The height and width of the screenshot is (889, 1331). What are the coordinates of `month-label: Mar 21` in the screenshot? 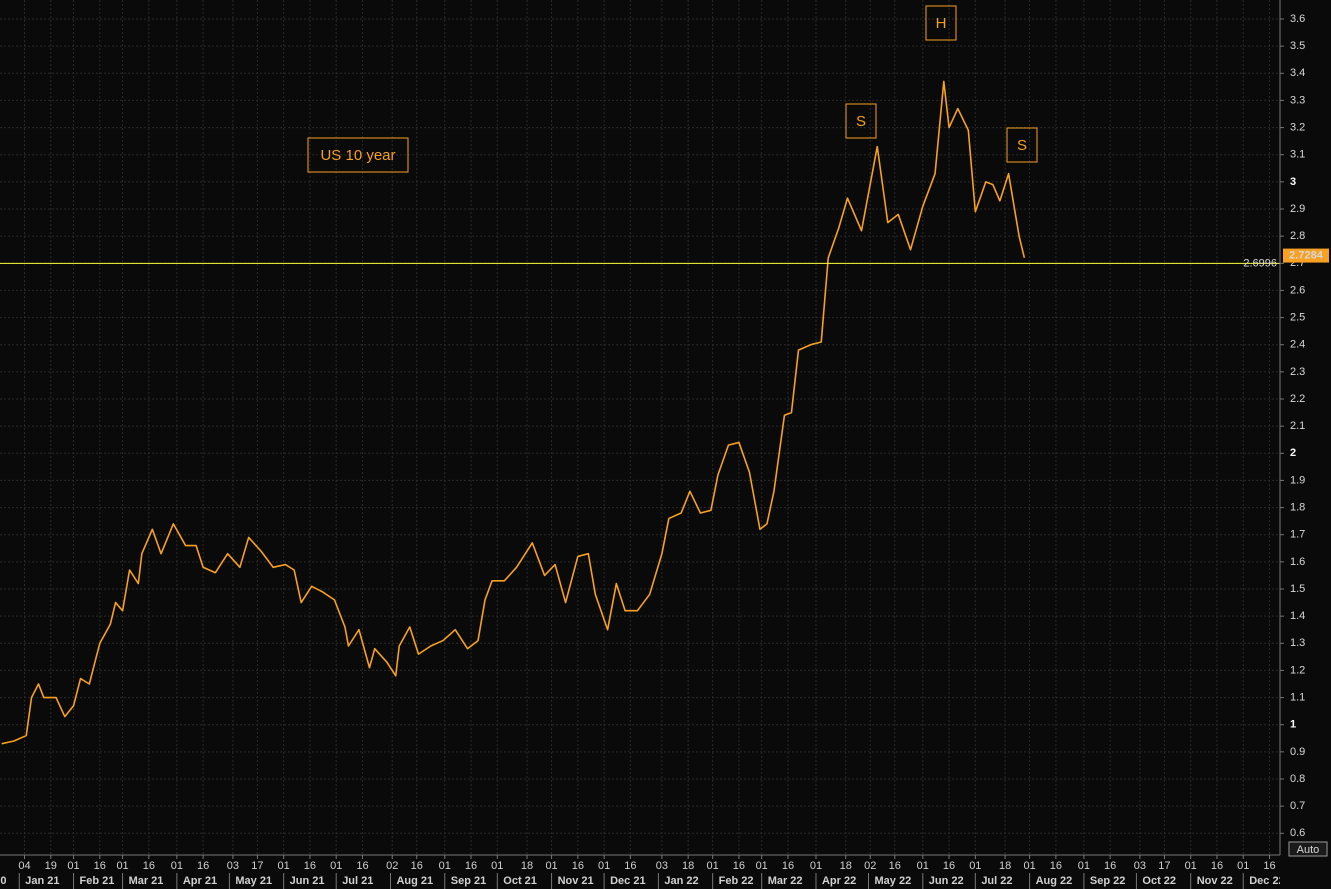 It's located at (146, 881).